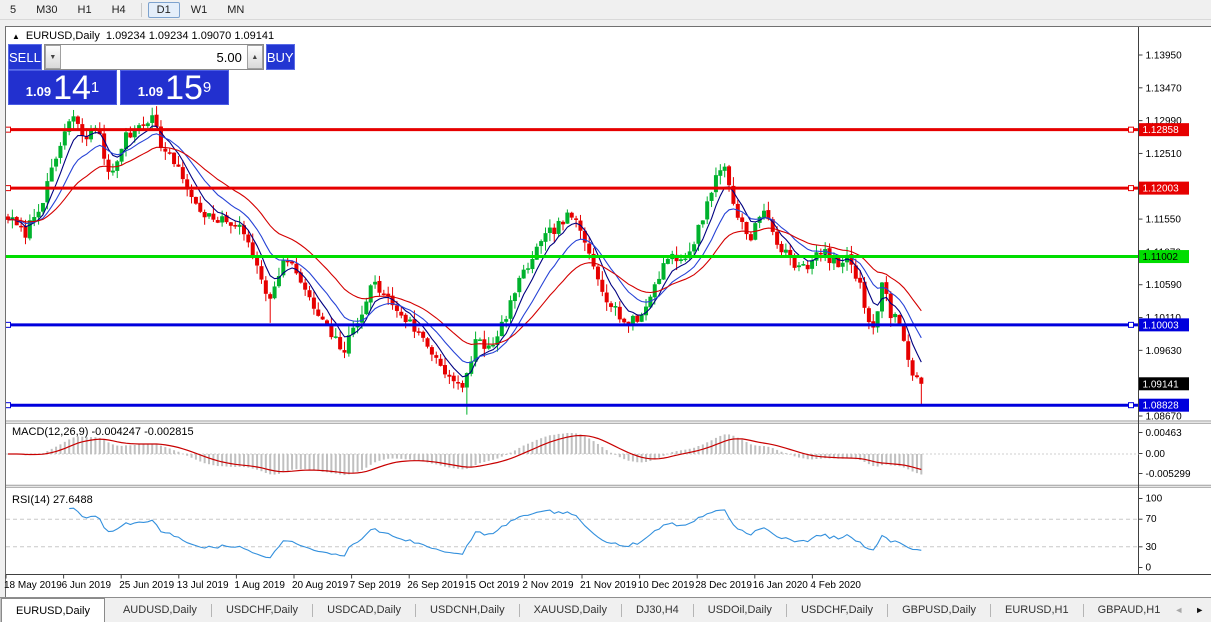 This screenshot has width=1211, height=622. What do you see at coordinates (203, 585) in the screenshot?
I see `svg-text: 13 Jul 2019` at bounding box center [203, 585].